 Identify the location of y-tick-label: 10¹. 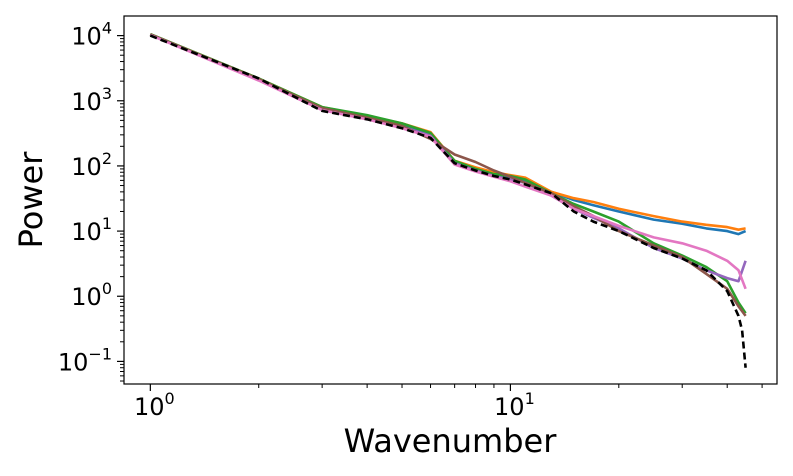
(91, 230).